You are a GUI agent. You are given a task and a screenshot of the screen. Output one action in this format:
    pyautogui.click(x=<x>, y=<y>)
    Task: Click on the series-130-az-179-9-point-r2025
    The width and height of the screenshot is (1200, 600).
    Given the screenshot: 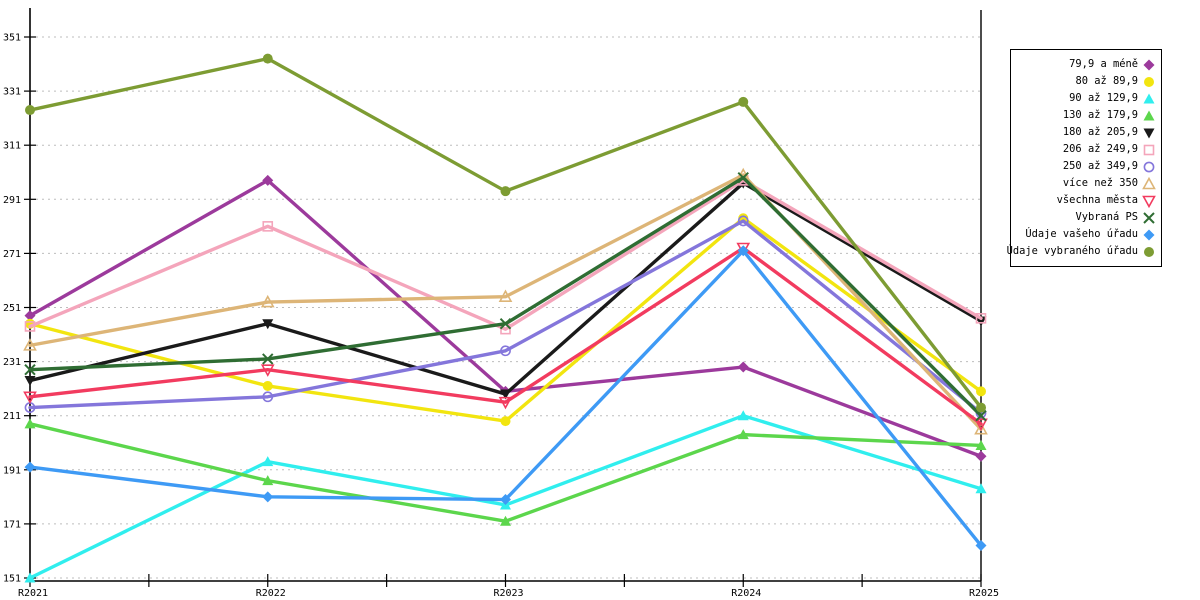 What is the action you would take?
    pyautogui.click(x=981, y=444)
    